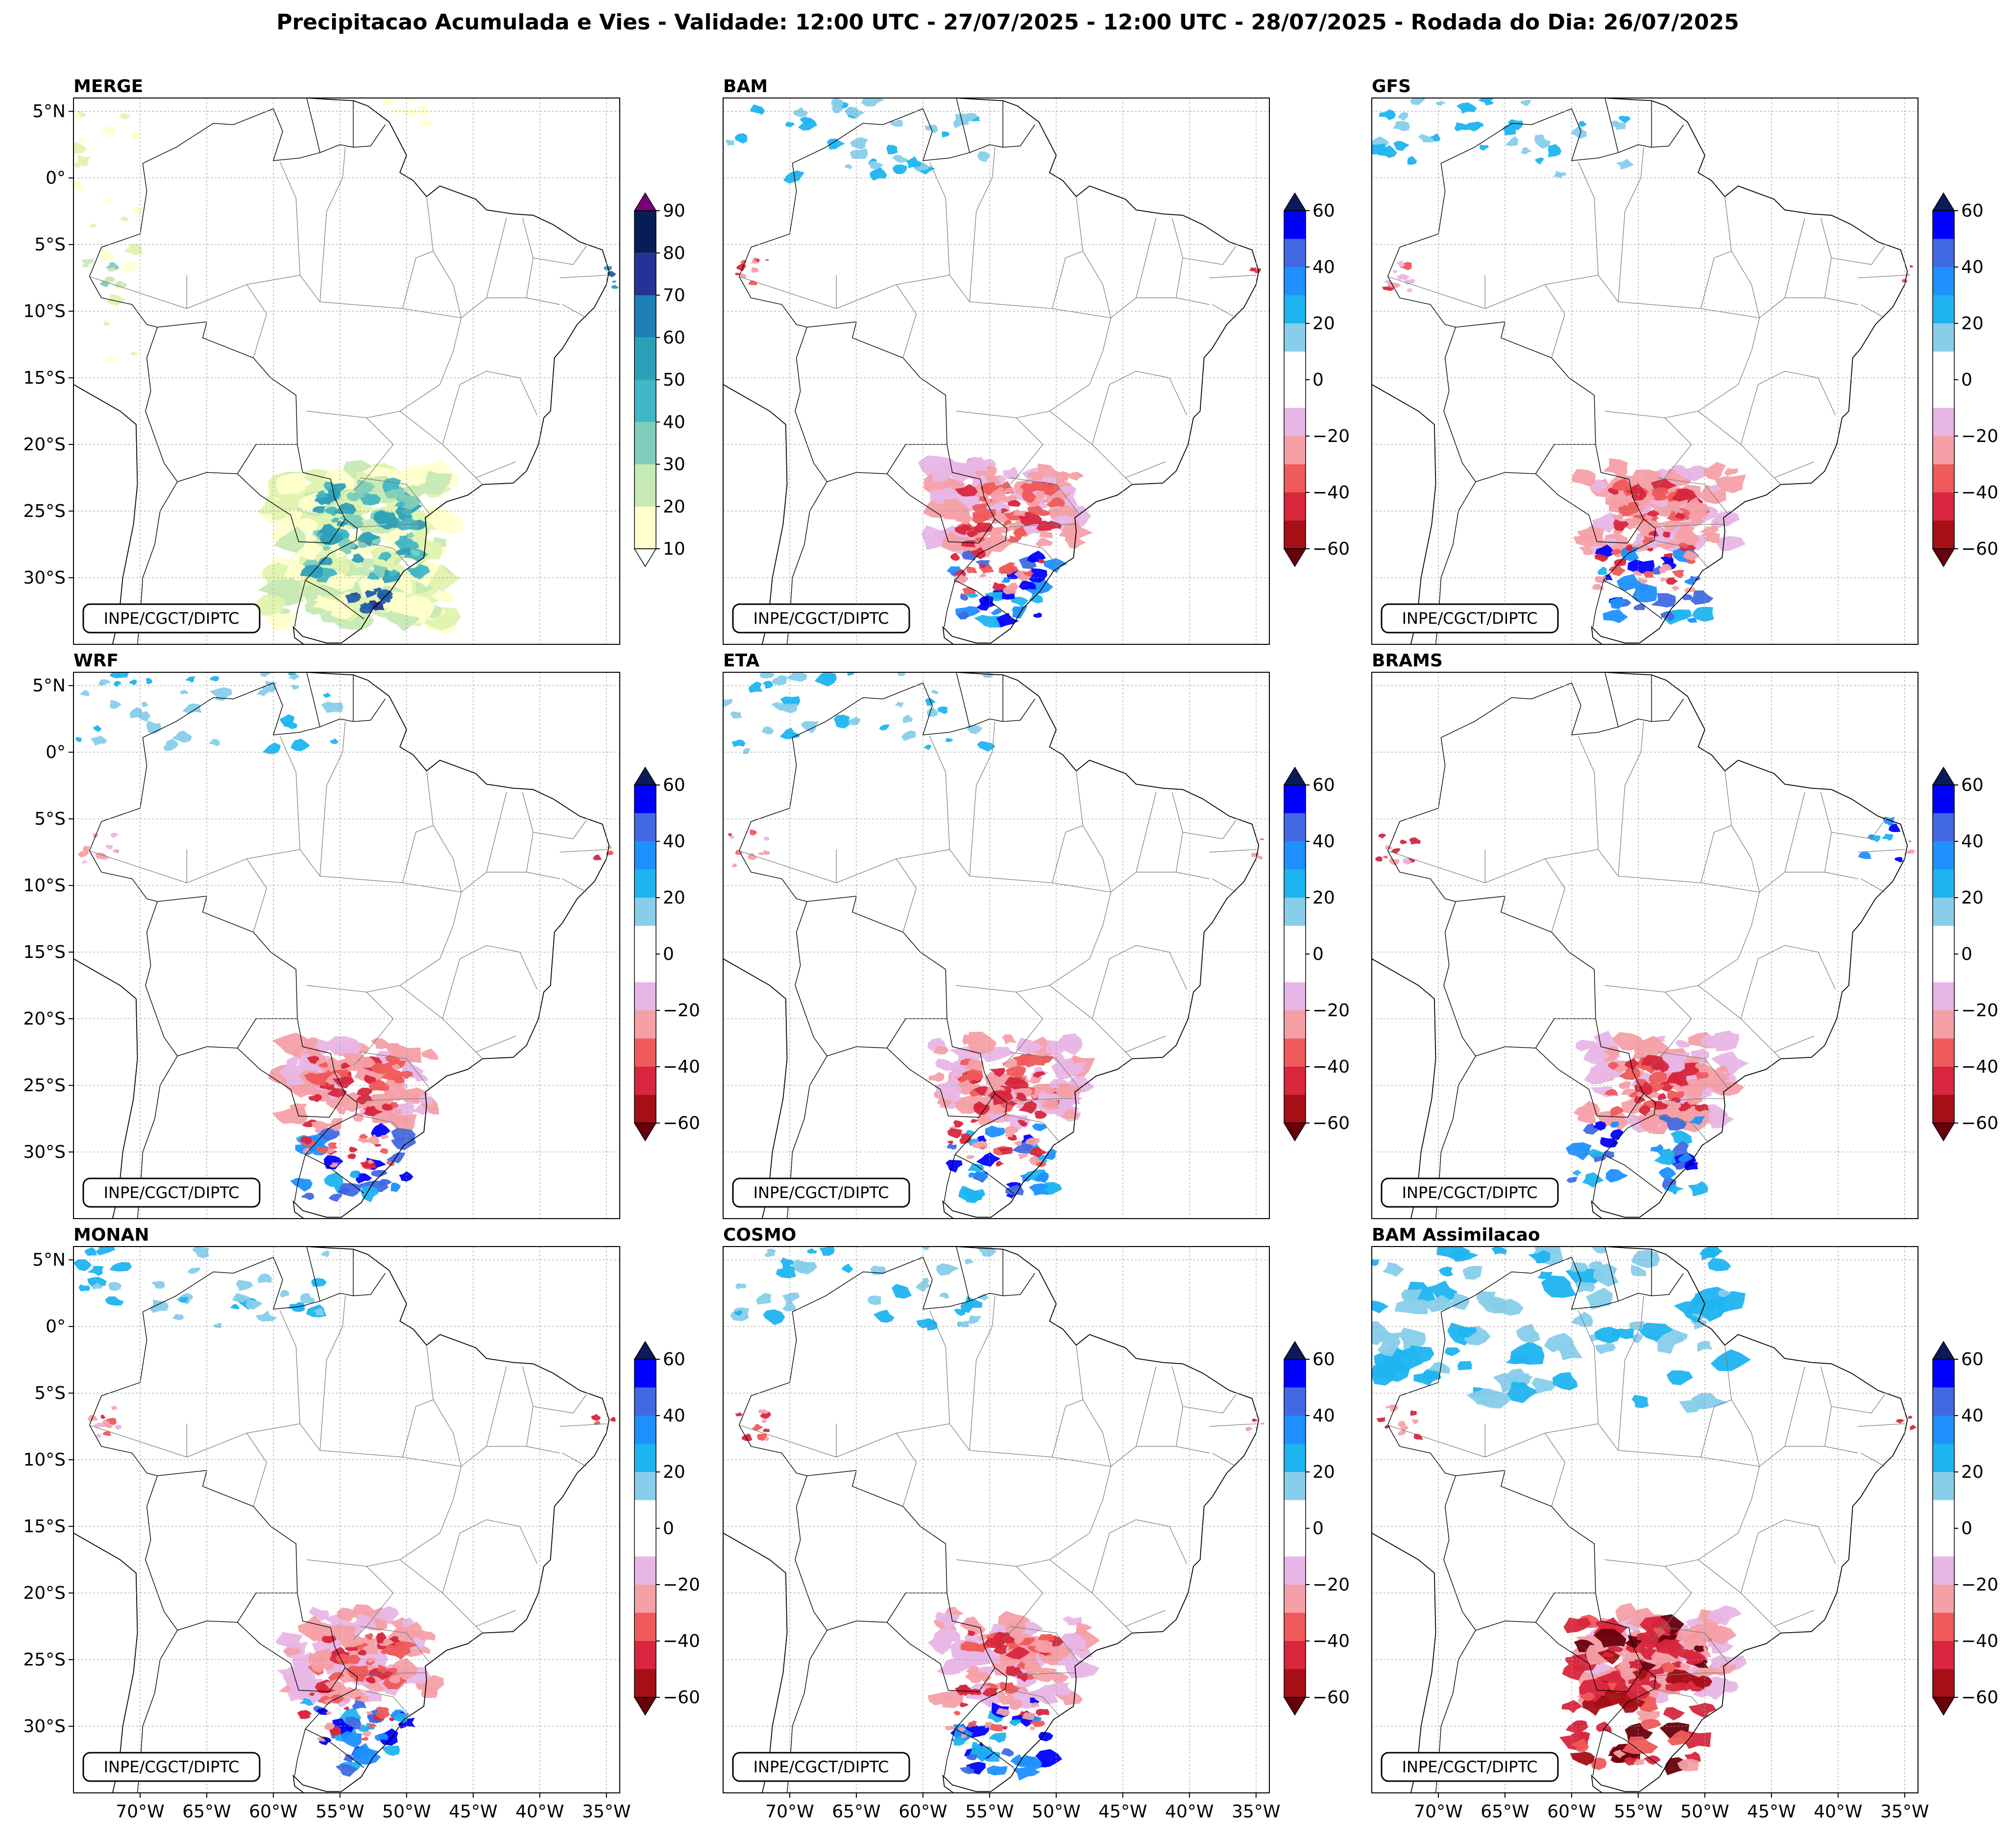  I want to click on lat-tick-label: 0°, so click(56, 178).